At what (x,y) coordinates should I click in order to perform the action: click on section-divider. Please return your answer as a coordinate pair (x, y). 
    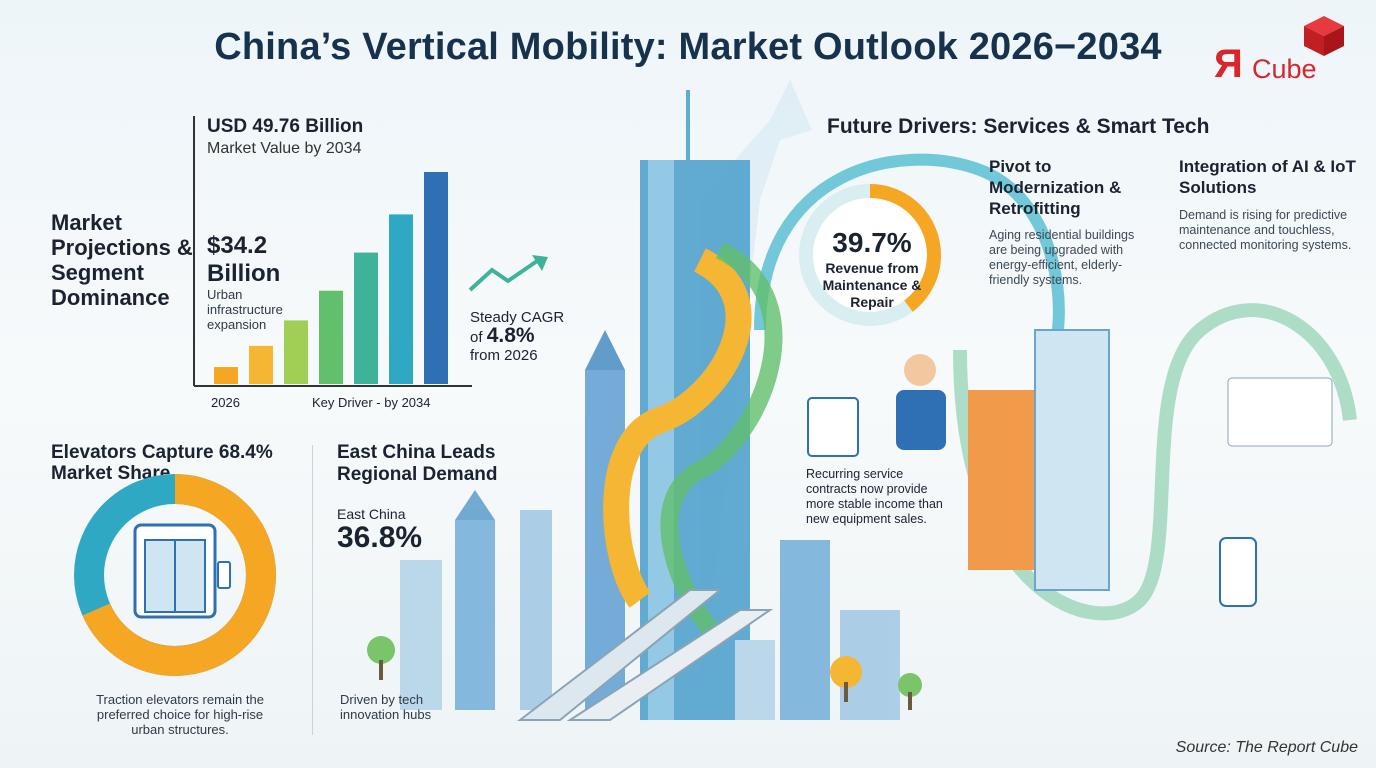
    Looking at the image, I should click on (312, 590).